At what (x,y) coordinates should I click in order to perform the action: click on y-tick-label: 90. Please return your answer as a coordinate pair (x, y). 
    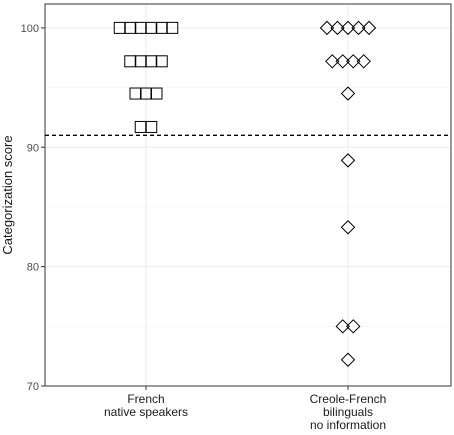
    Looking at the image, I should click on (33, 148).